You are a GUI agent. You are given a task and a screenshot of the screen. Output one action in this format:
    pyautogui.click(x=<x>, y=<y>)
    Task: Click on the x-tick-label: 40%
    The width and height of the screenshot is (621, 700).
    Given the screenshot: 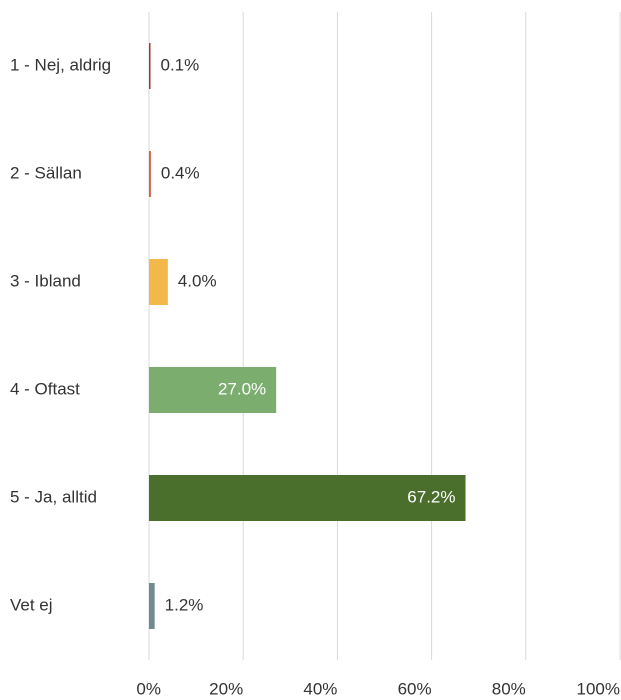 What is the action you would take?
    pyautogui.click(x=320, y=688)
    